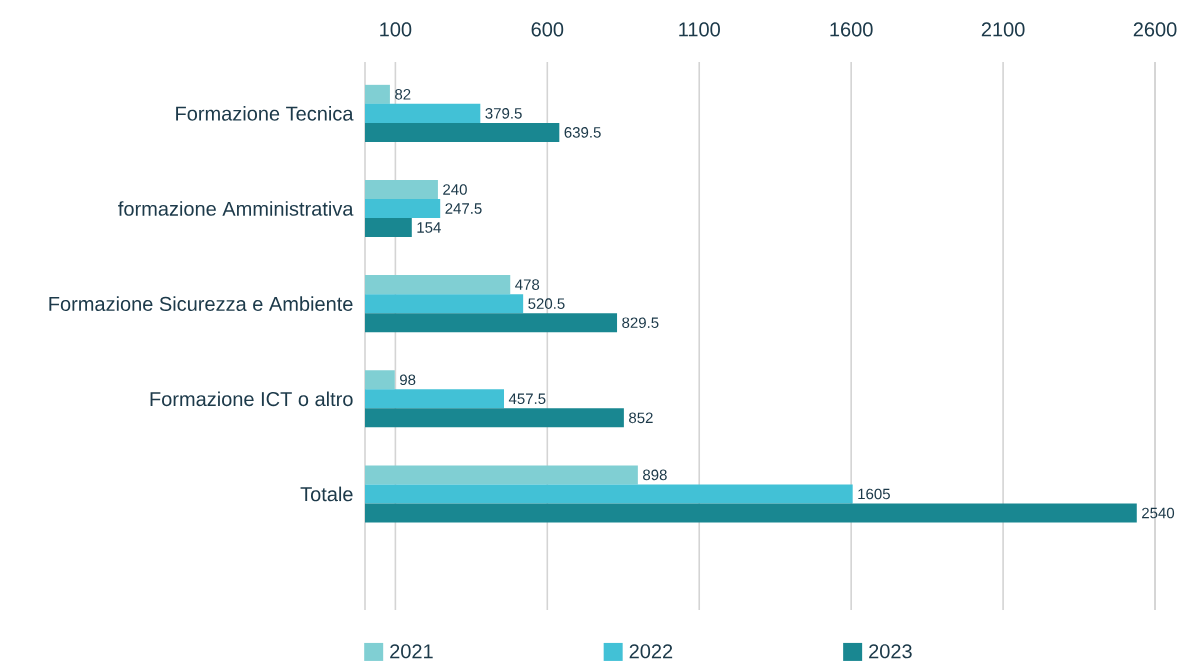  I want to click on data-label: 379.5, so click(503, 113).